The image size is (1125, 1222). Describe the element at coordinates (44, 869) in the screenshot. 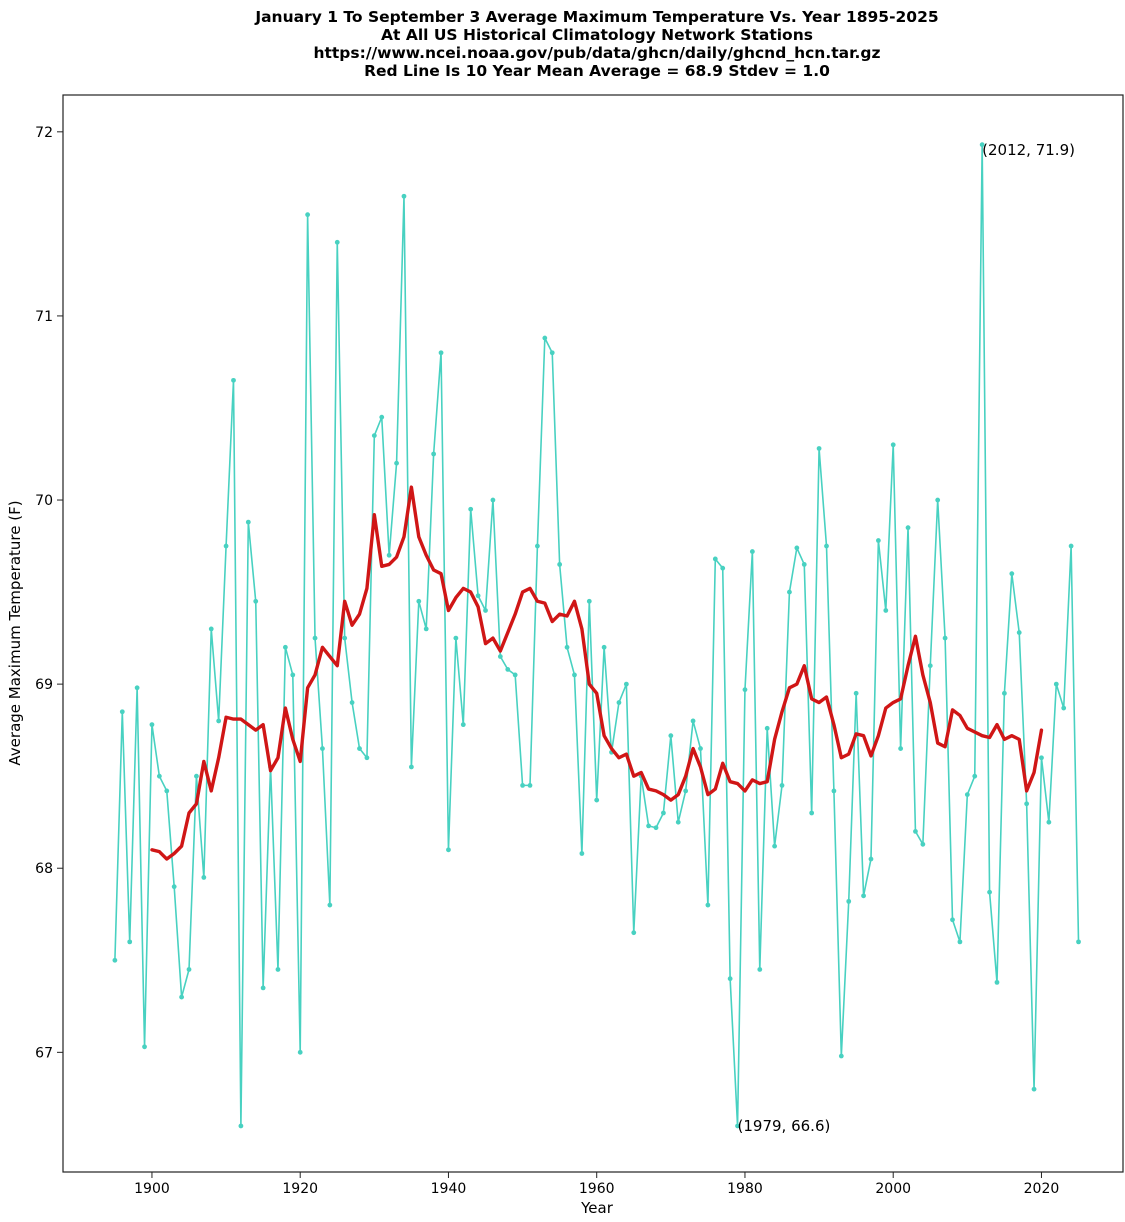

I see `y-tick-label: 68` at that location.